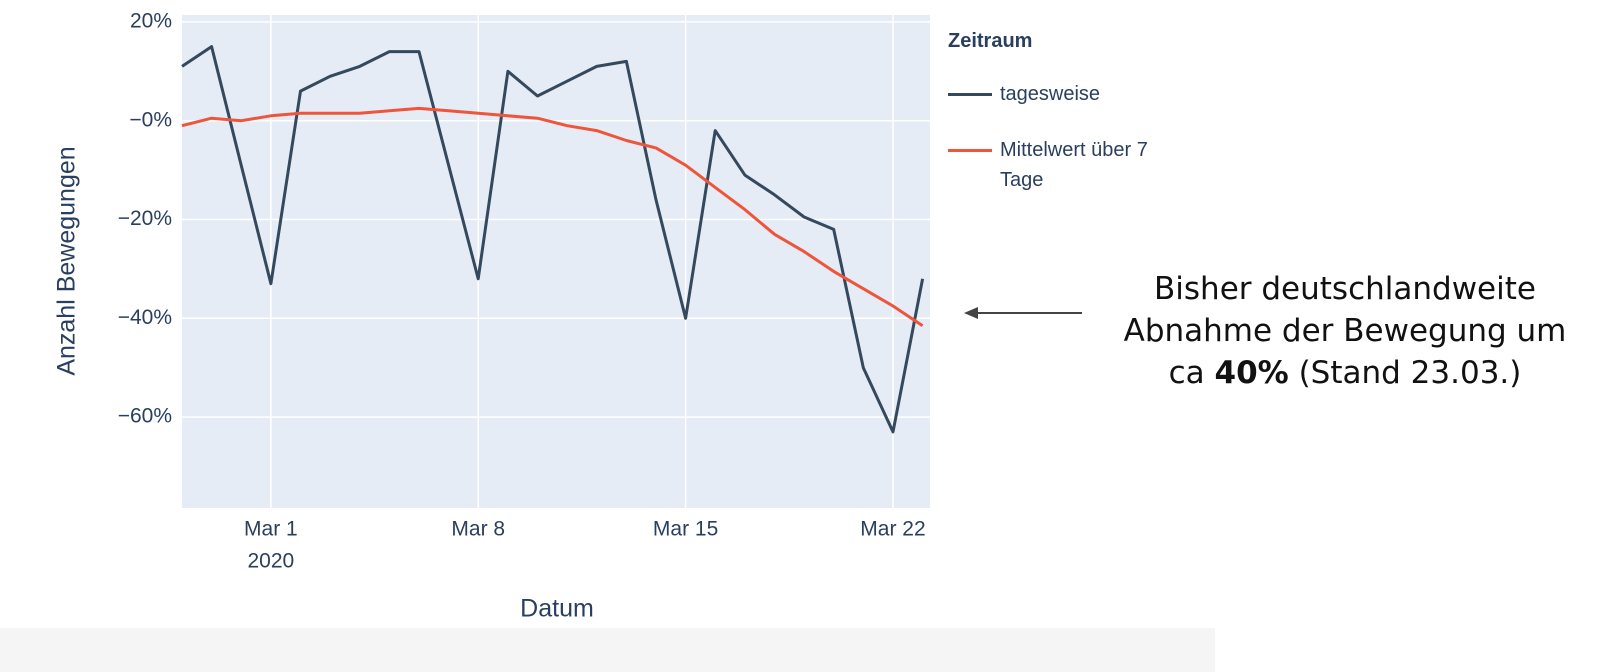 The height and width of the screenshot is (672, 1608). What do you see at coordinates (150, 119) in the screenshot?
I see `y-tick-label: −0%` at bounding box center [150, 119].